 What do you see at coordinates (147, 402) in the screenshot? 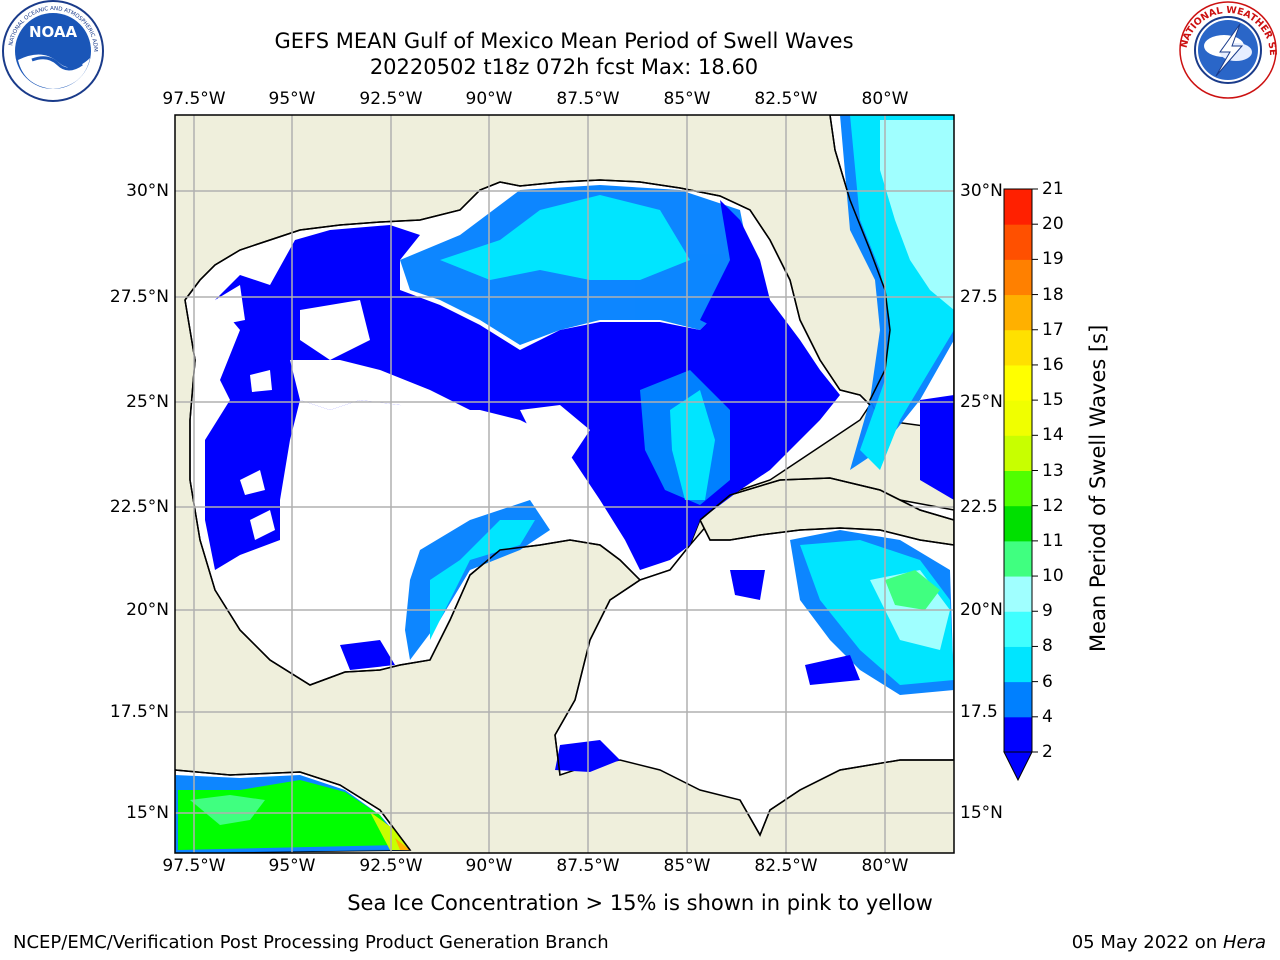
I see `lat-tick-left: 25°N` at bounding box center [147, 402].